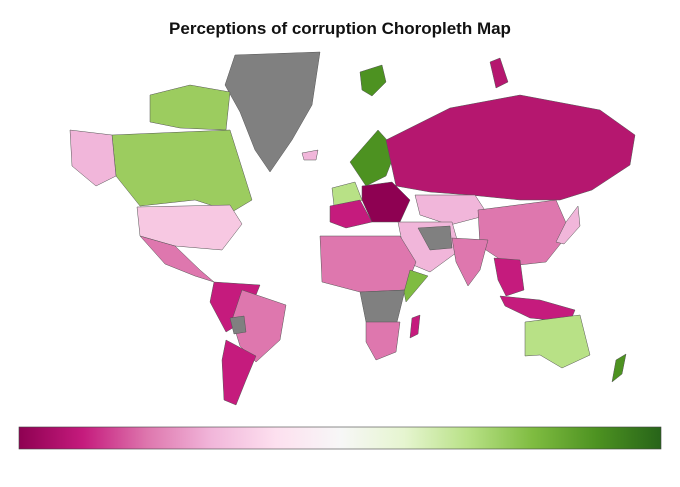 The image size is (680, 487). I want to click on arctic-islands, so click(190, 107).